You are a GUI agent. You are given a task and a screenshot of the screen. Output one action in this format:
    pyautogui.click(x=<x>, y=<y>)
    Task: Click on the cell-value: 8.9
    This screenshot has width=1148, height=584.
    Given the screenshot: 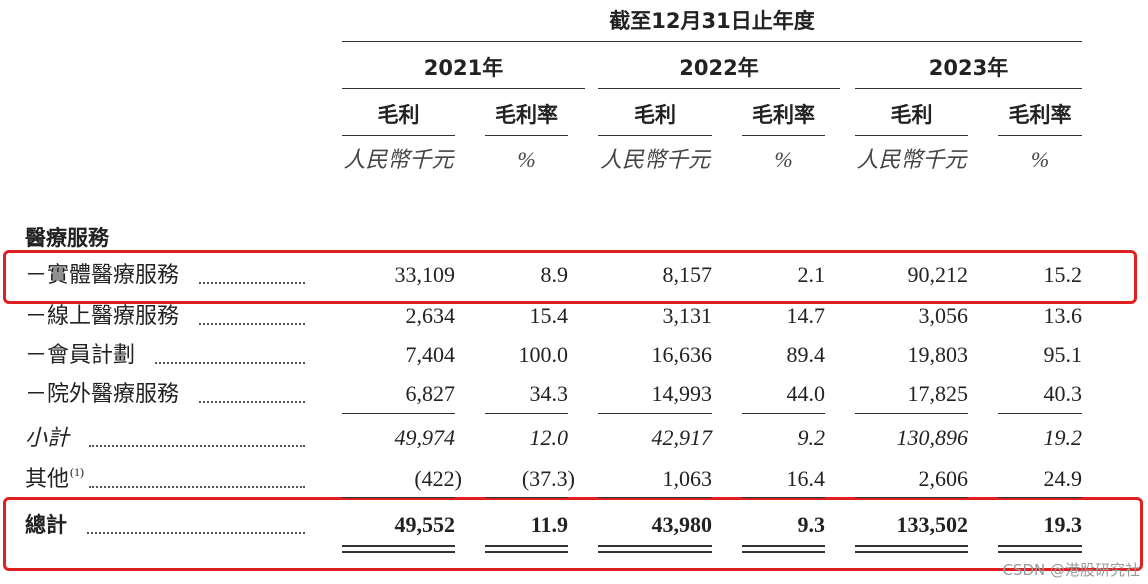 What is the action you would take?
    pyautogui.click(x=554, y=274)
    